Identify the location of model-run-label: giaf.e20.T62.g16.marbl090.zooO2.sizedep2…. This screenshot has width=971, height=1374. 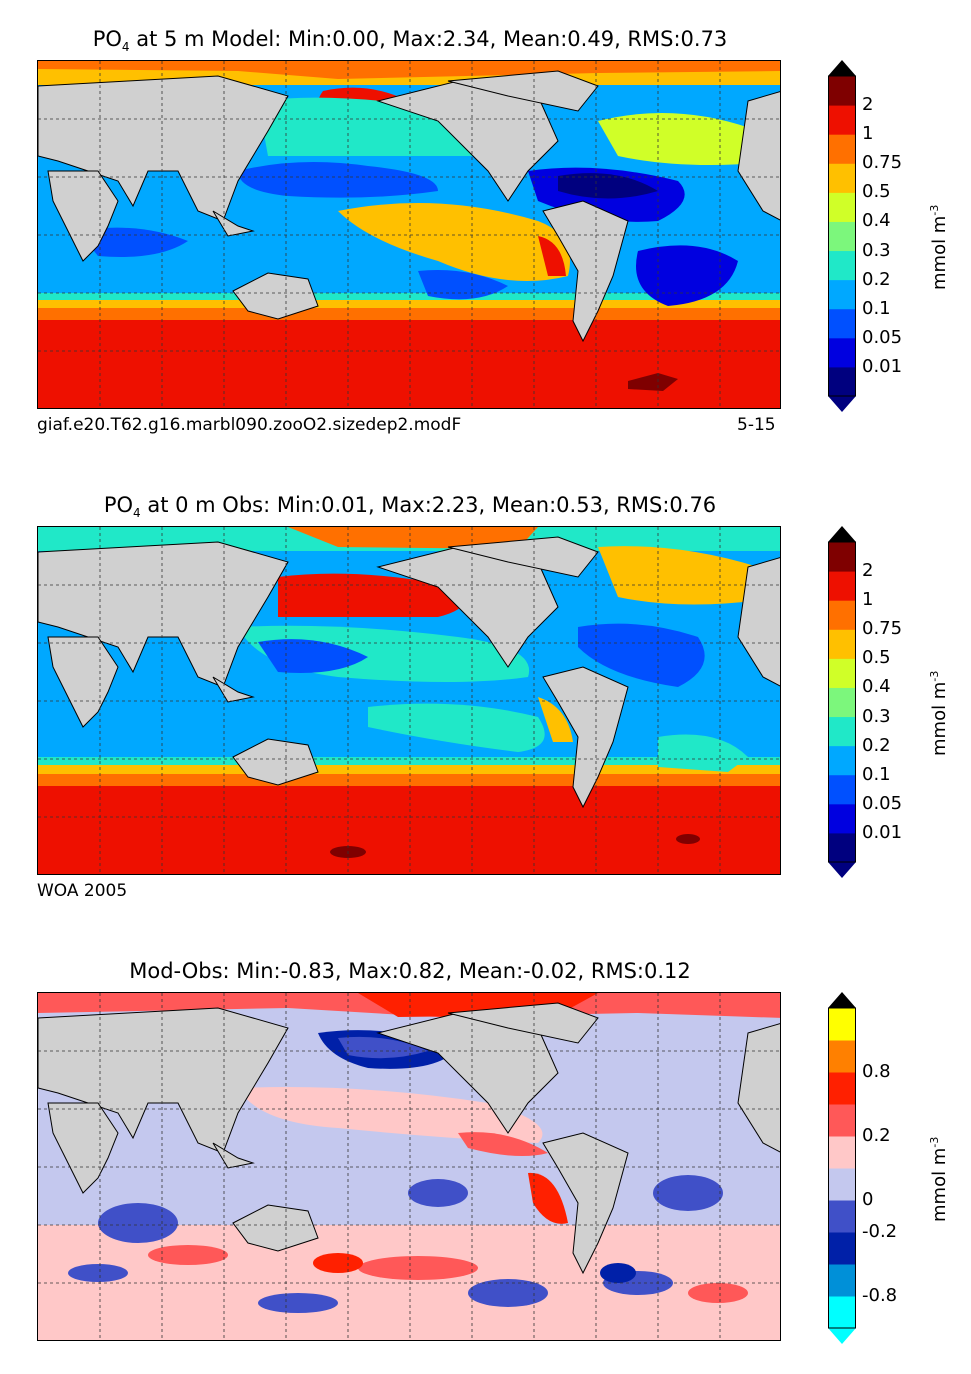
(249, 425).